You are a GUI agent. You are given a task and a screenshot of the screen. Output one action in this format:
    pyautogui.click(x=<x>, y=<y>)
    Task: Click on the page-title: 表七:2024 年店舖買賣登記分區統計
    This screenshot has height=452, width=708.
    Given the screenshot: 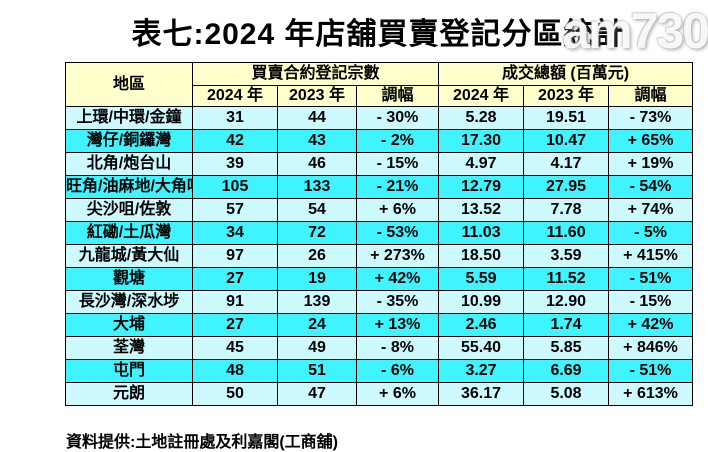 What is the action you would take?
    pyautogui.click(x=378, y=34)
    